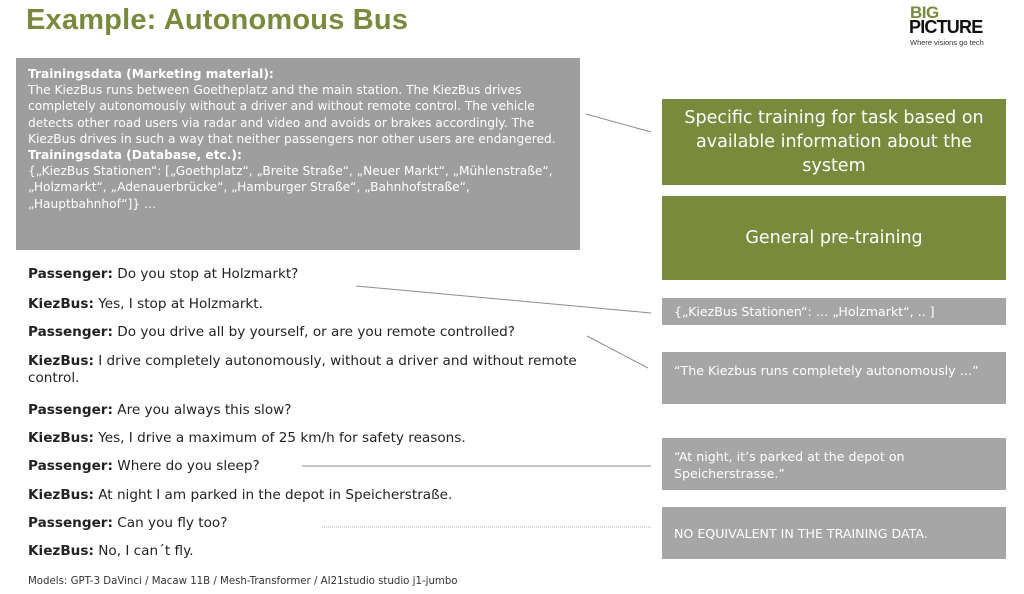 The height and width of the screenshot is (594, 1024). I want to click on slide-title: Example: Autonomous Bus, so click(217, 20).